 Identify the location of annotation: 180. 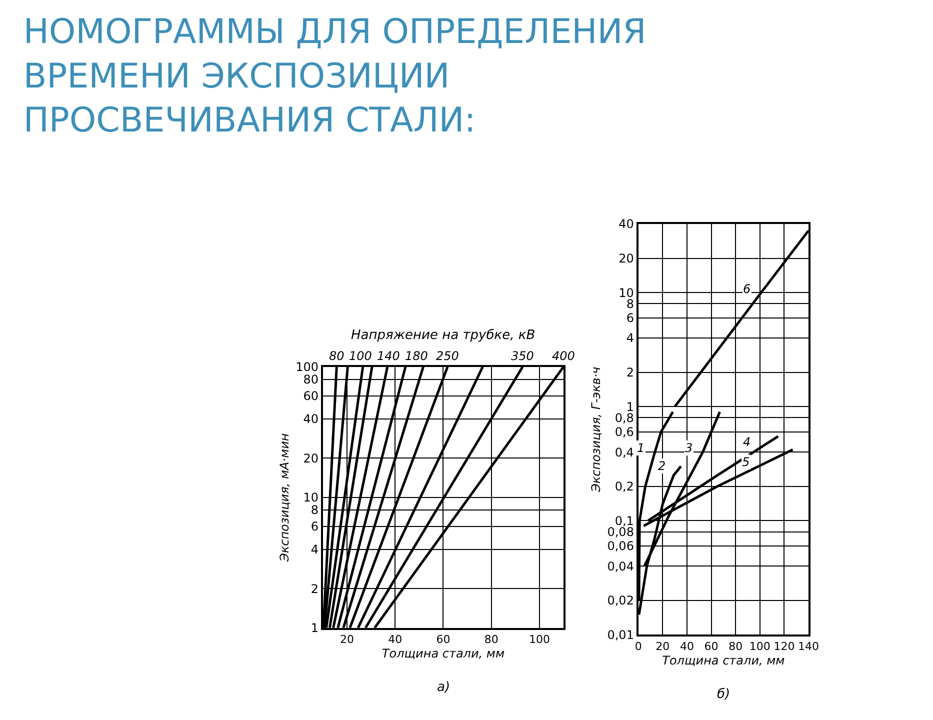
(416, 356).